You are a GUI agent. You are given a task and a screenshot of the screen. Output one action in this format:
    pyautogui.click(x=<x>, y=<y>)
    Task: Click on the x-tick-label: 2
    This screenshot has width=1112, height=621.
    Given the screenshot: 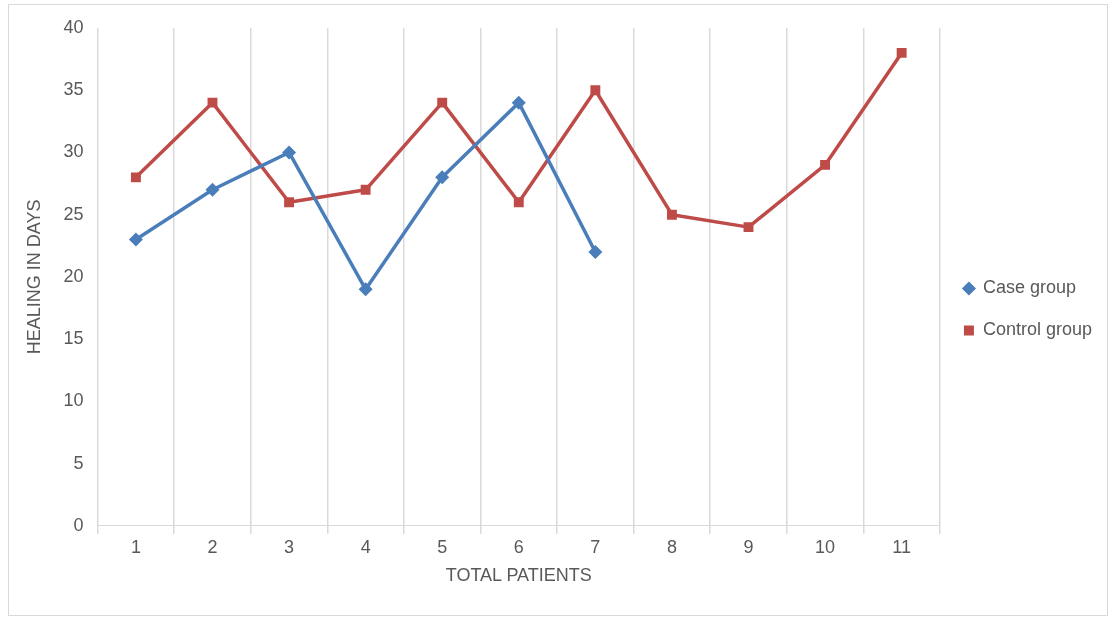 What is the action you would take?
    pyautogui.click(x=212, y=546)
    